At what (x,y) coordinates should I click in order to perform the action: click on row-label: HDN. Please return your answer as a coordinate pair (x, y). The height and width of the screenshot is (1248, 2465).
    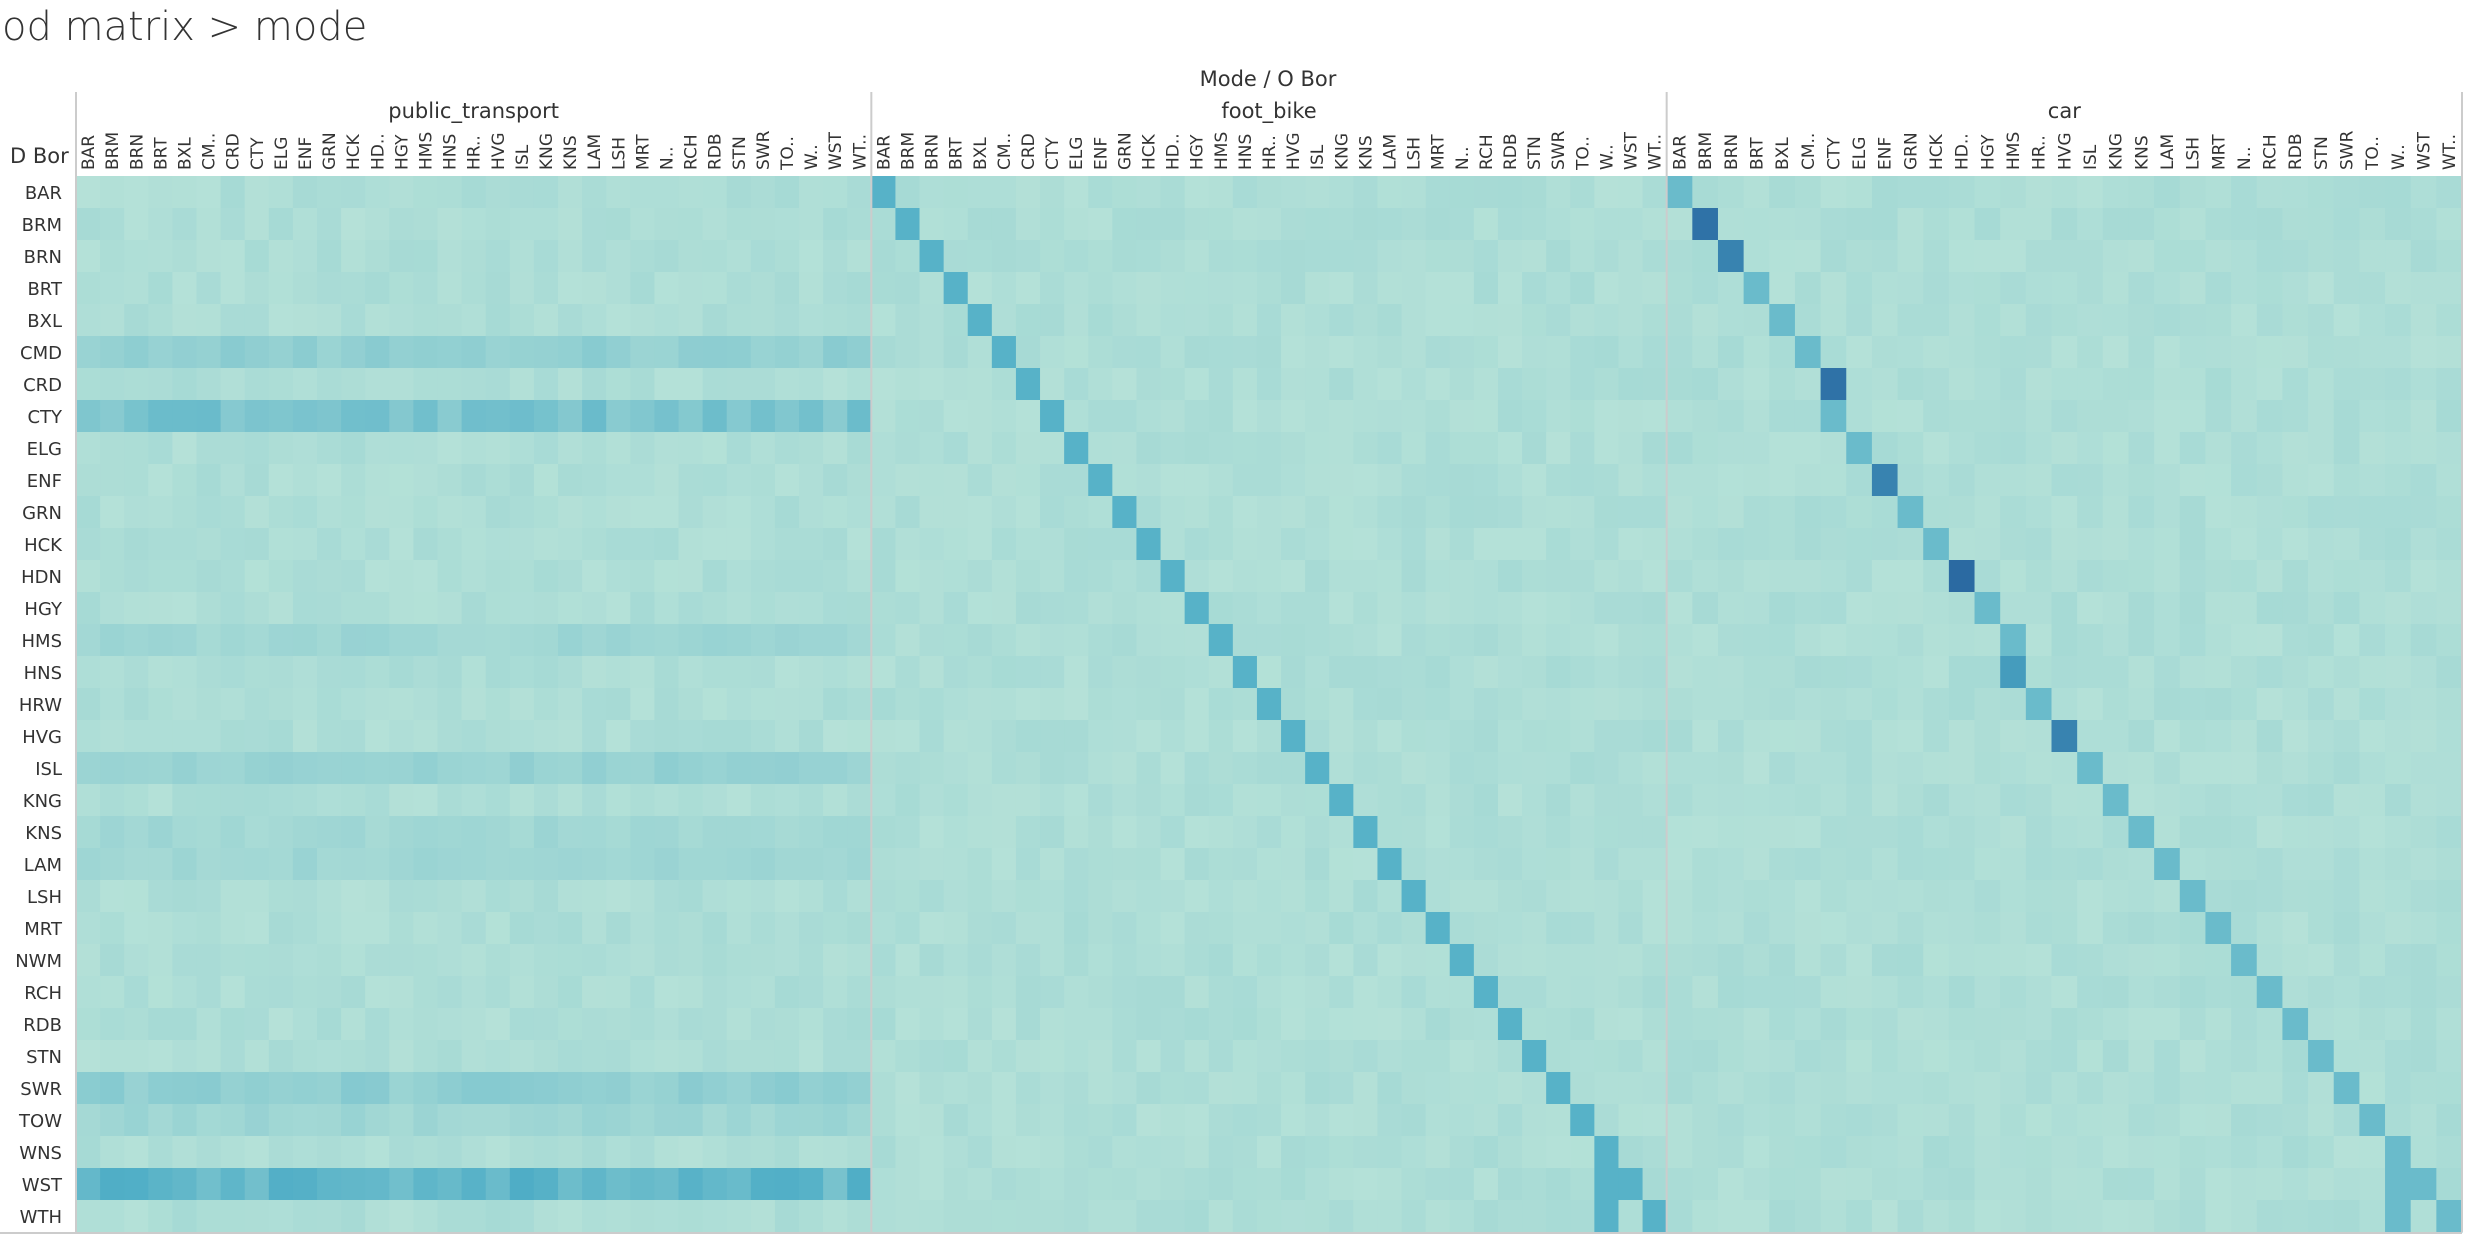
    Looking at the image, I should click on (41, 577).